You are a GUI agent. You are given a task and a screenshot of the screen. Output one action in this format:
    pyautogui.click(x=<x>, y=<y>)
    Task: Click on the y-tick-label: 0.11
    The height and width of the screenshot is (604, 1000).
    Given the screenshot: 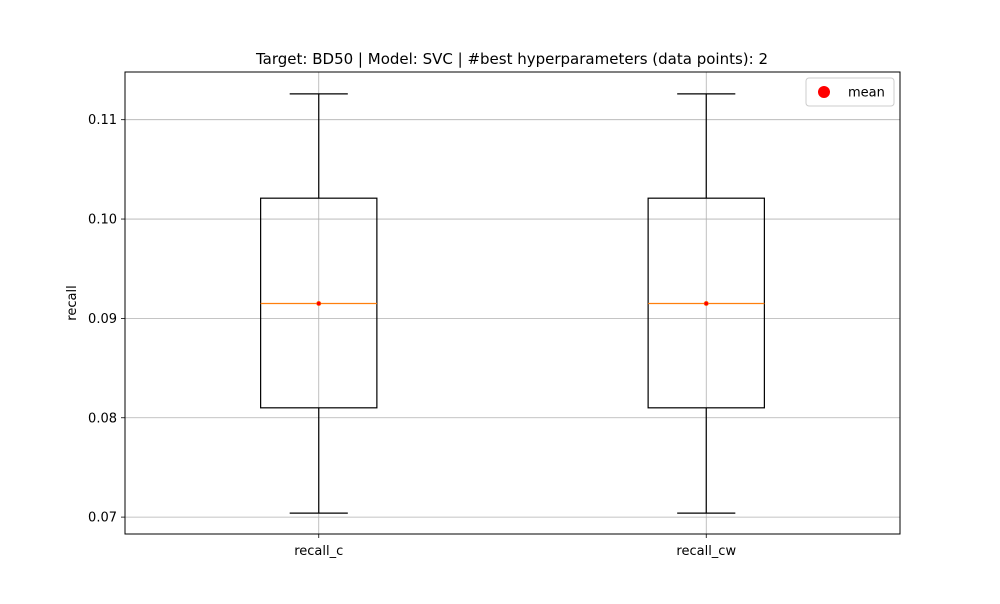 What is the action you would take?
    pyautogui.click(x=102, y=120)
    